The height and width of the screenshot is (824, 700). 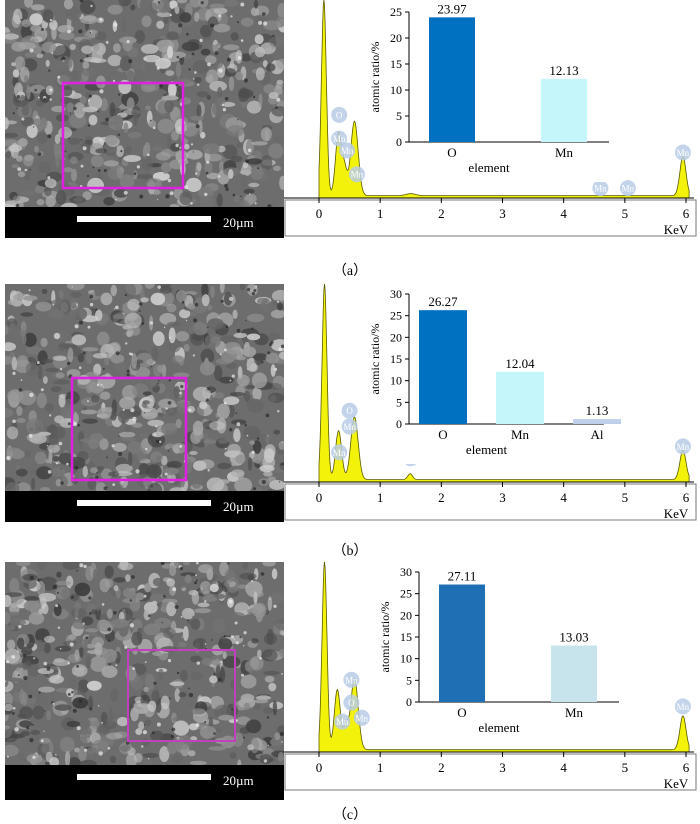 I want to click on eds-x-tick-label: 0, so click(x=319, y=497).